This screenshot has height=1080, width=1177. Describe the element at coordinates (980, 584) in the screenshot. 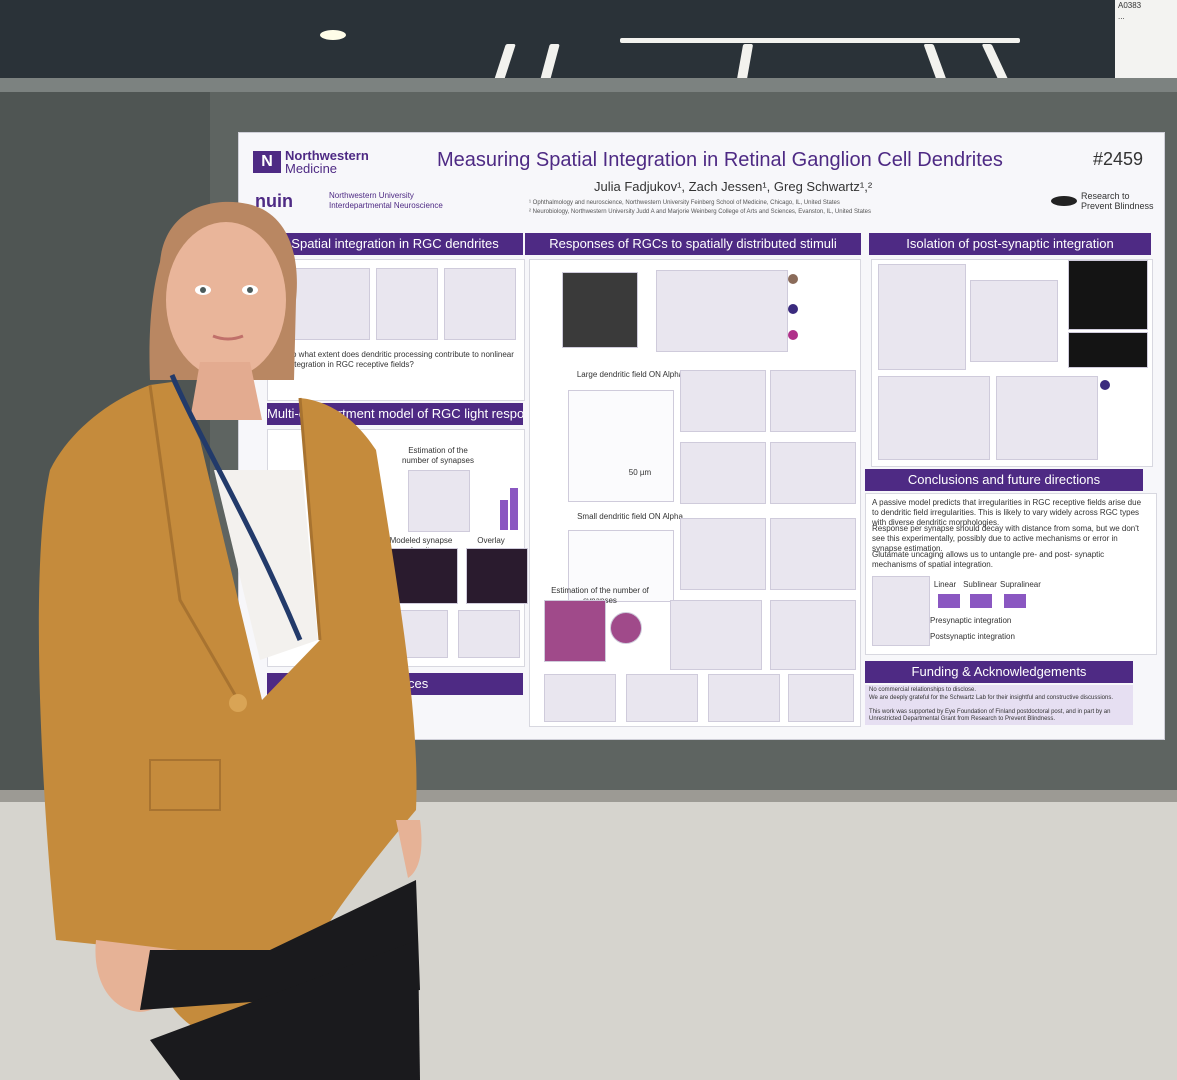

I see `col-sublinear: Sublinear` at that location.